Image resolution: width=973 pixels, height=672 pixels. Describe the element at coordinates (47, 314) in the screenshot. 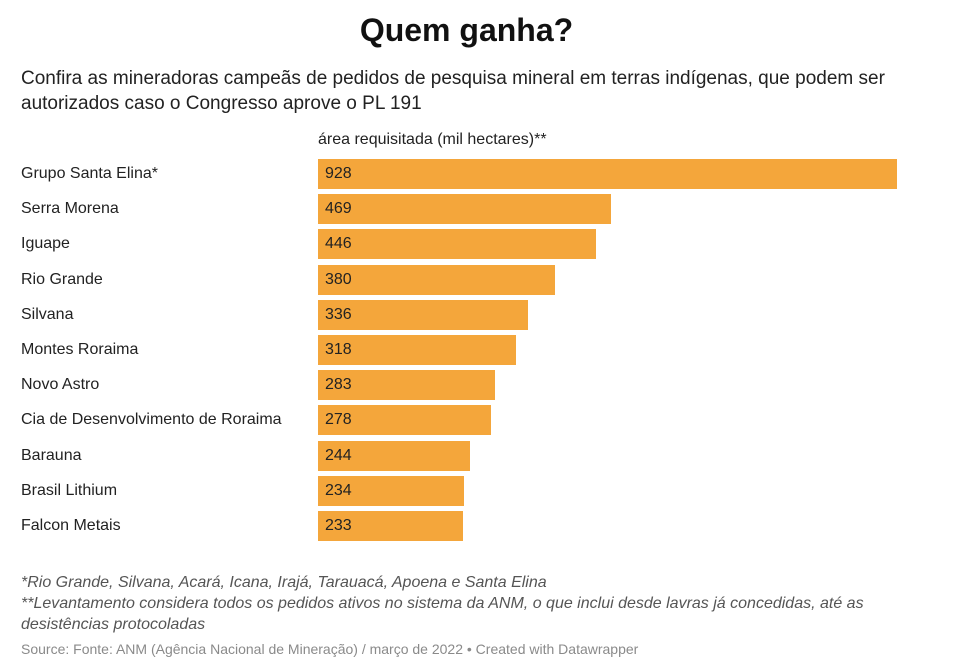

I see `category-label: Silvana` at that location.